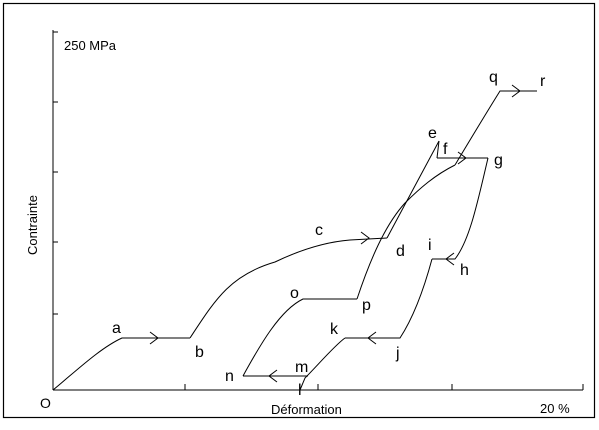  I want to click on point-label-f: f, so click(445, 149).